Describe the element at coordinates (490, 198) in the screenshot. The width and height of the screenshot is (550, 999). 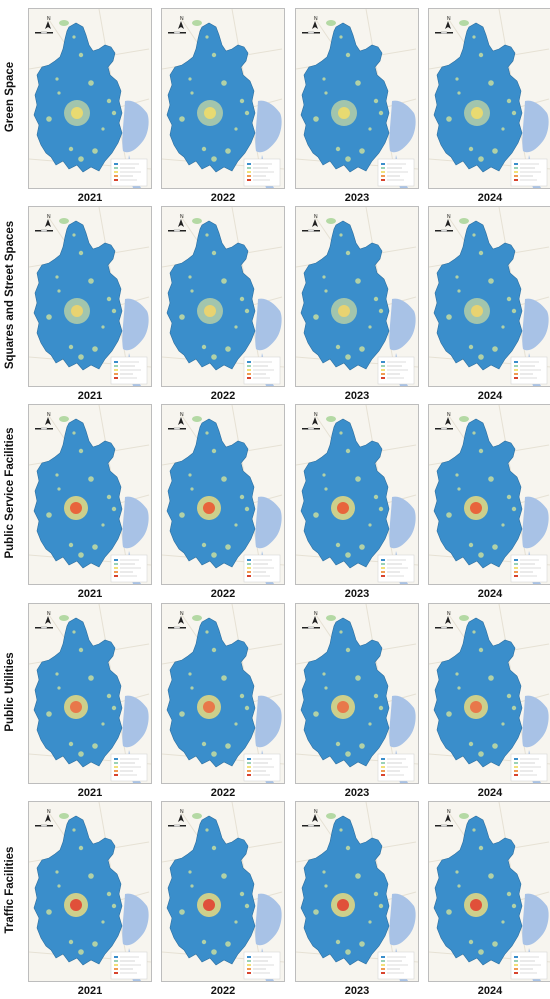
I see `year-label: 2024` at that location.